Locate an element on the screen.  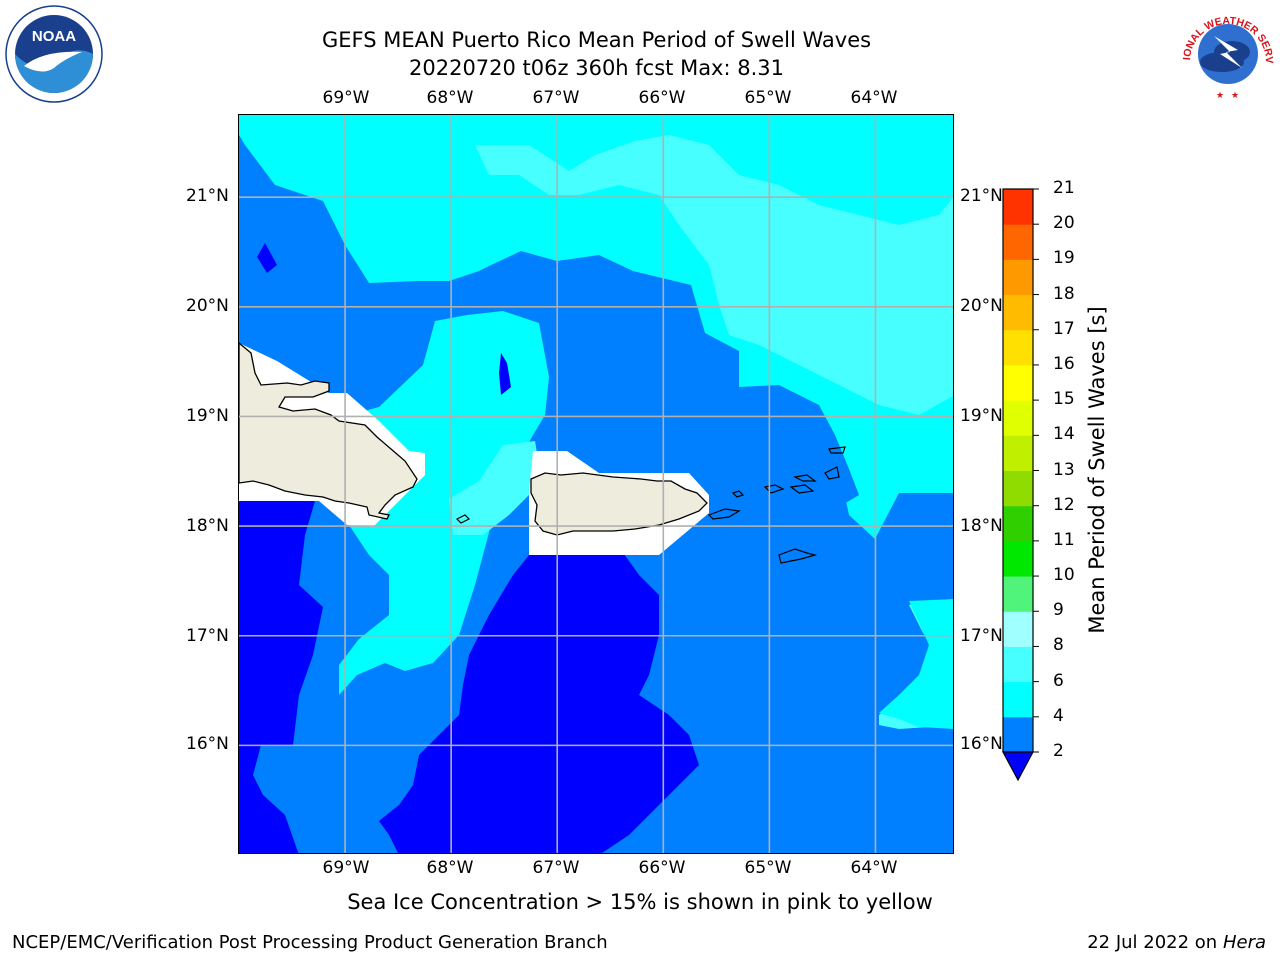
contour-4-6s-mid is located at coordinates (444, 503).